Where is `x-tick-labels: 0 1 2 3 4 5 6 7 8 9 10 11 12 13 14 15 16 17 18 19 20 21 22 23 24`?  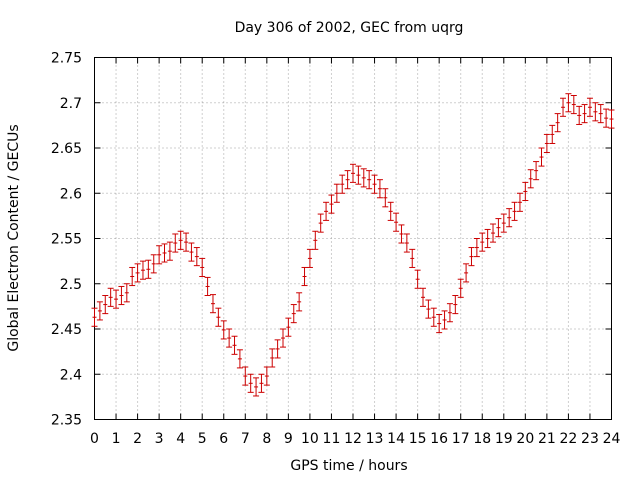 x-tick-labels: 0 1 2 3 4 5 6 7 8 9 10 11 12 13 14 15 16 17 18 19 20 21 22 23 24 is located at coordinates (355, 439).